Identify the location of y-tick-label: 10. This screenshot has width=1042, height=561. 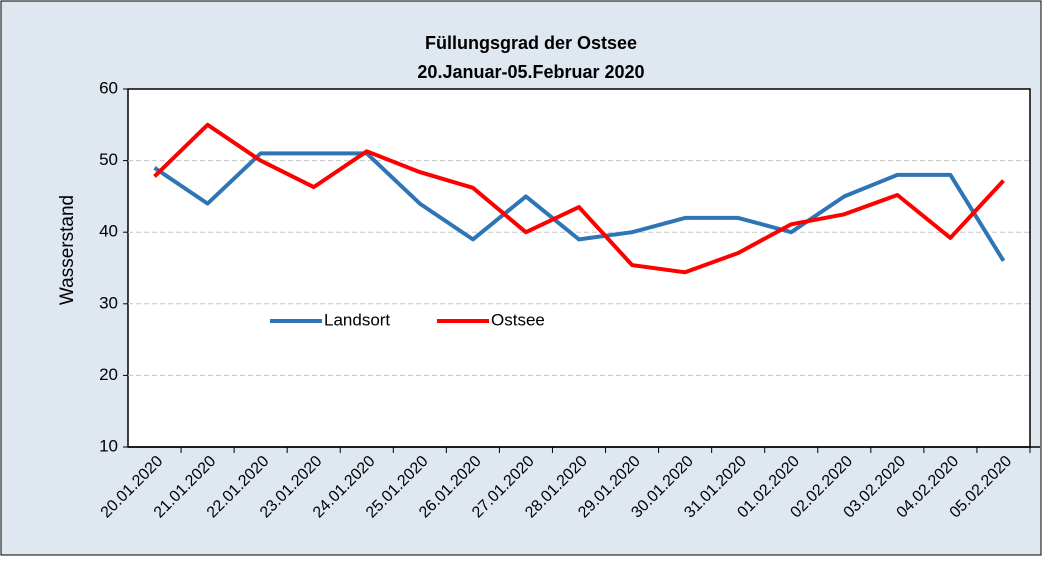
(108, 445).